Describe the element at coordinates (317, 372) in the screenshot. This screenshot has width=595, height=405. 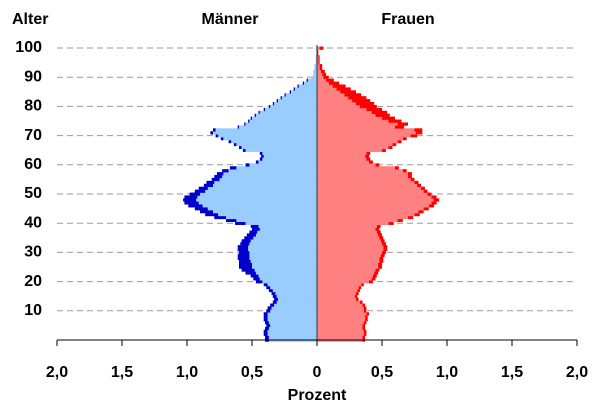
I see `x-tick-label: 0` at that location.